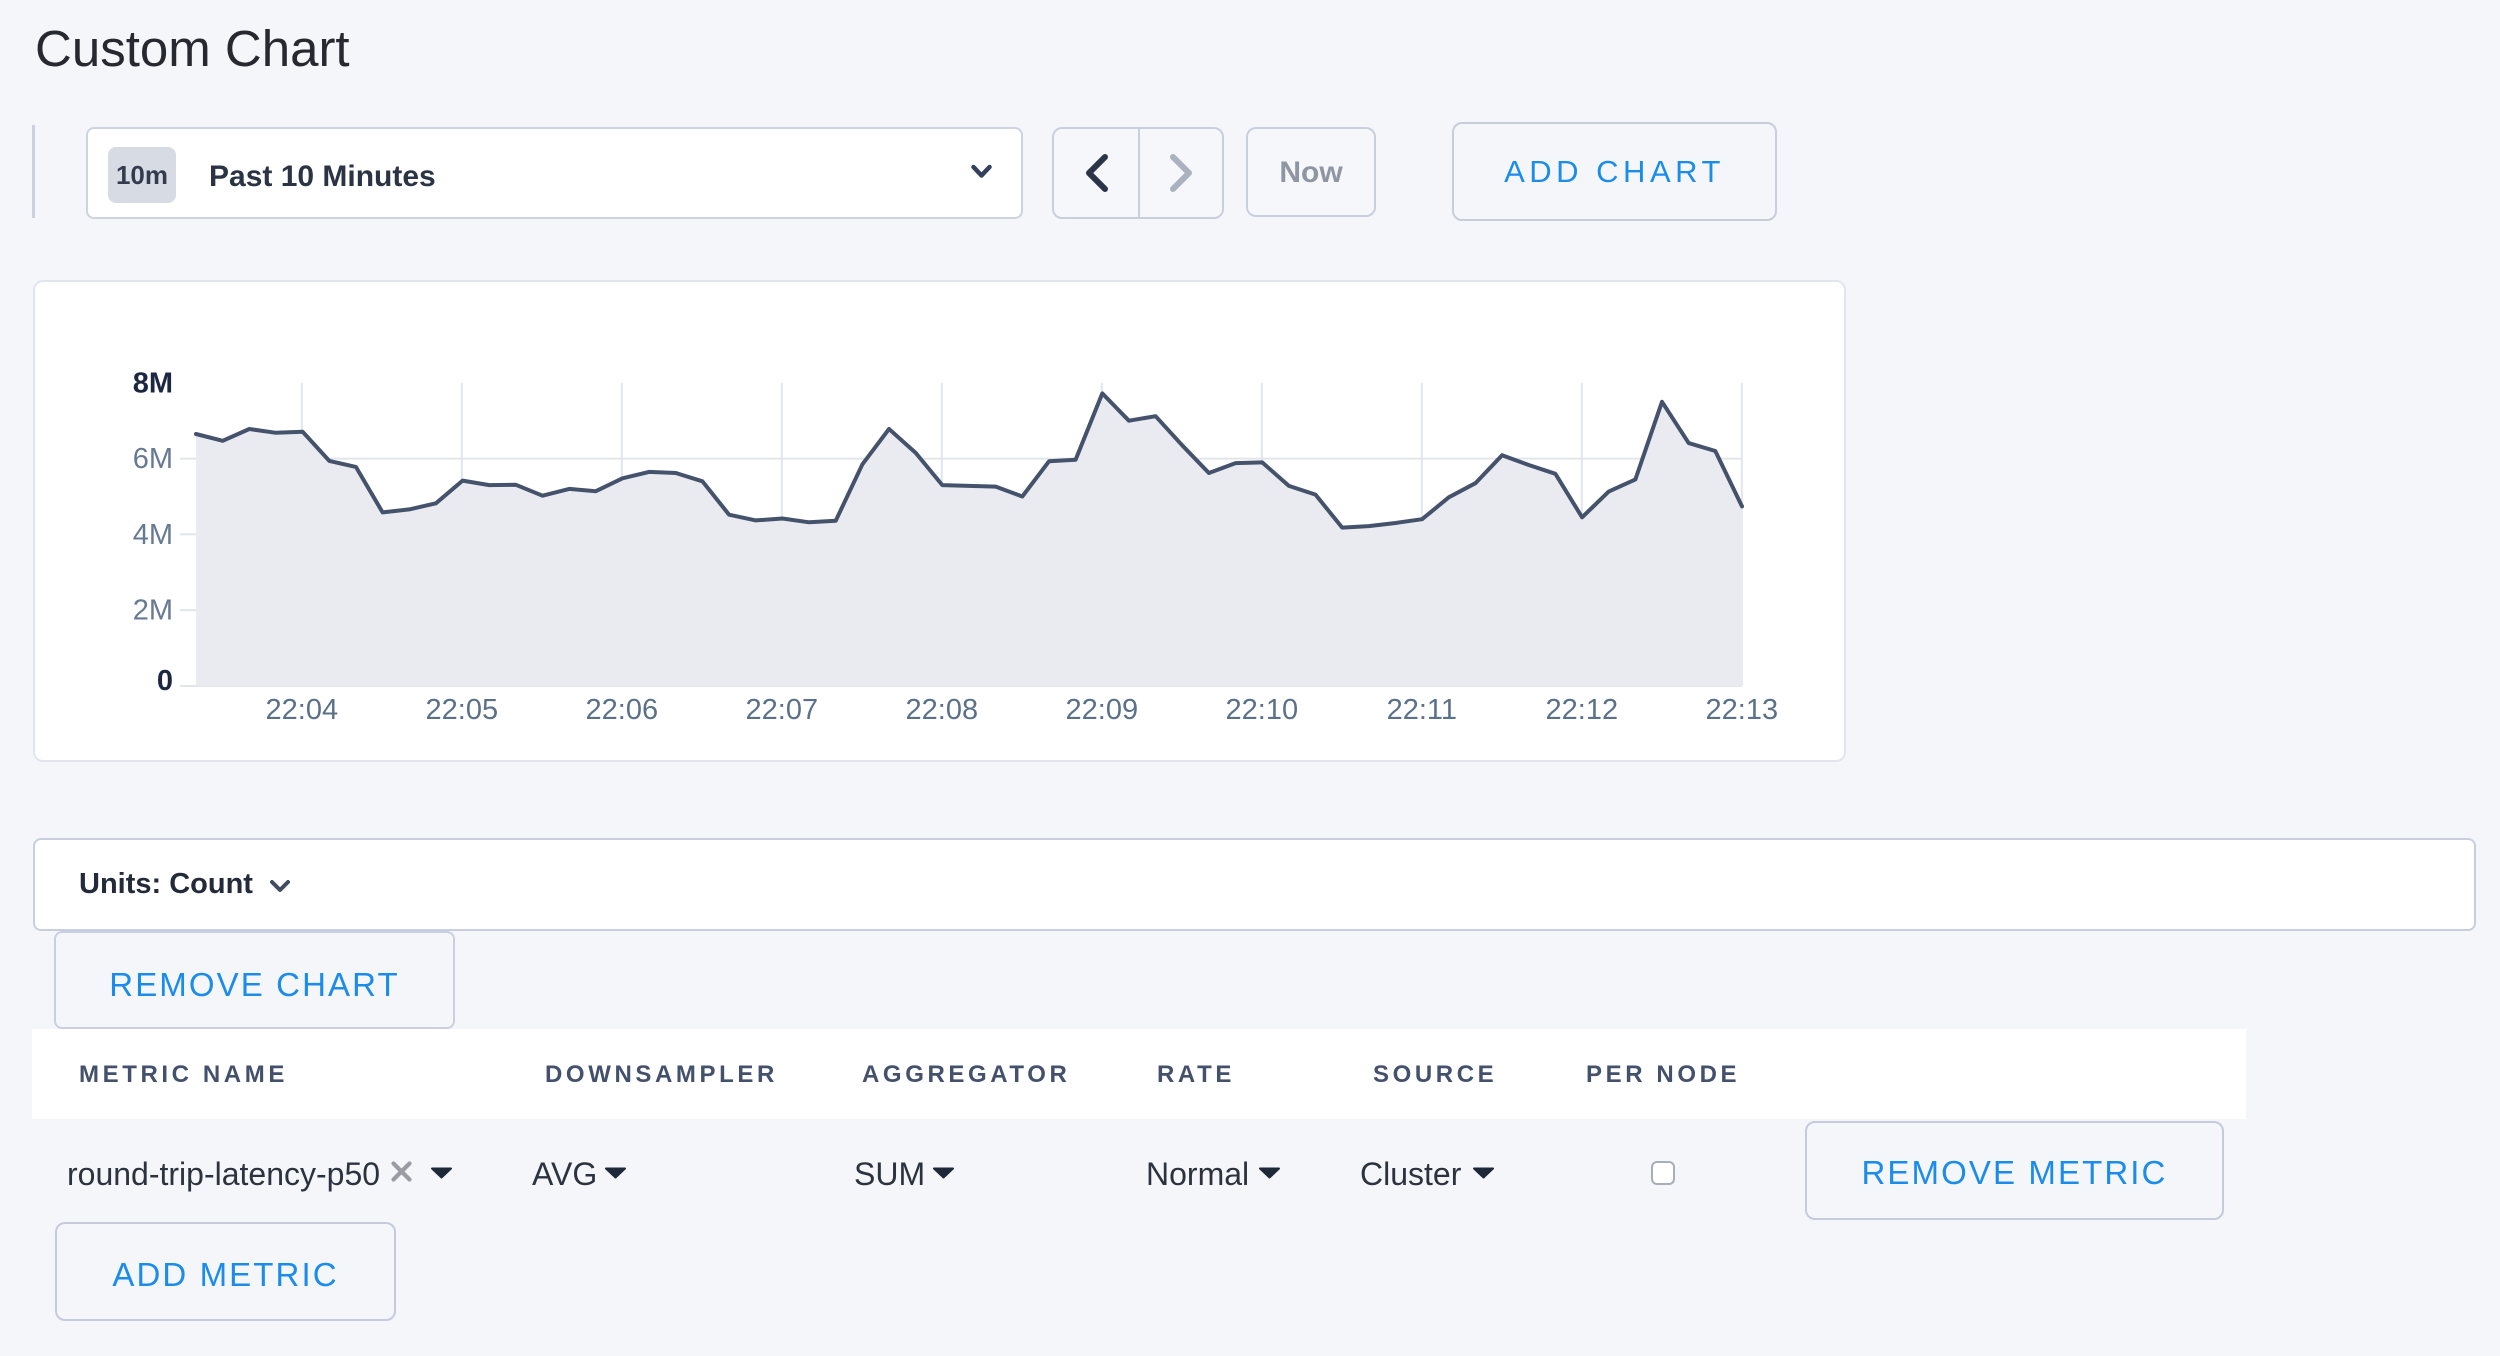 The height and width of the screenshot is (1356, 2500). I want to click on svg-text: 22:12, so click(1582, 710).